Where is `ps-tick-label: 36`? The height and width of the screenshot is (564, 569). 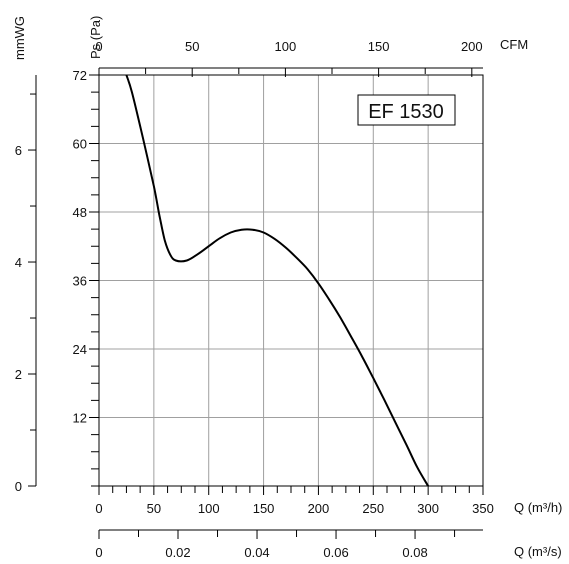 ps-tick-label: 36 is located at coordinates (80, 281).